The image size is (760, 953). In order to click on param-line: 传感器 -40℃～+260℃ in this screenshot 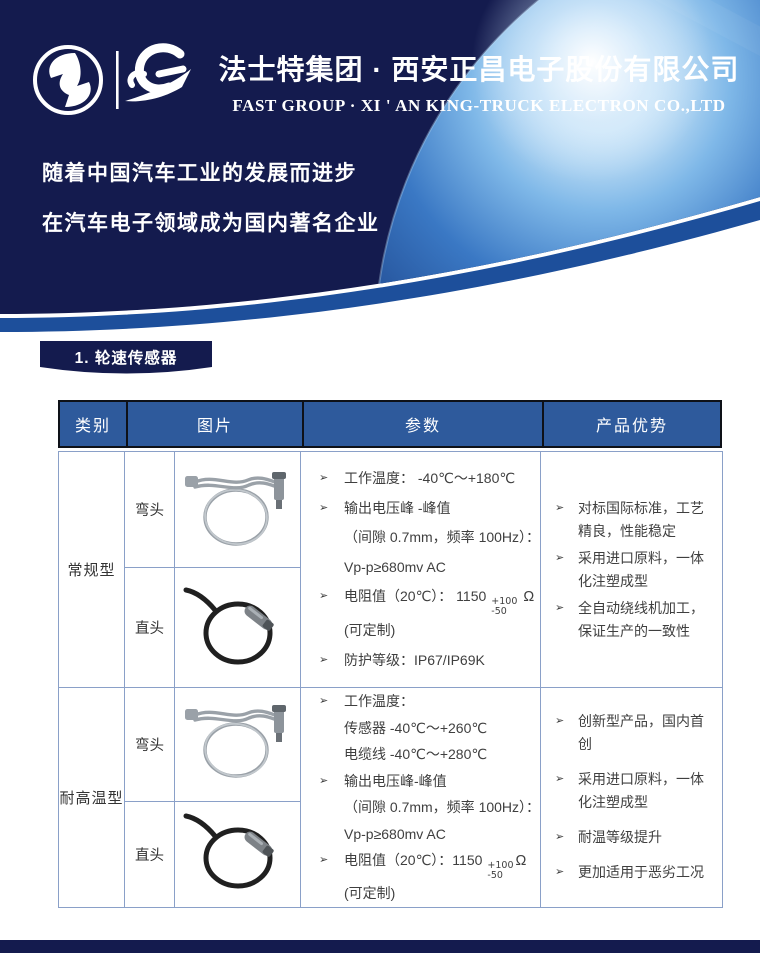, I will do `click(424, 728)`.